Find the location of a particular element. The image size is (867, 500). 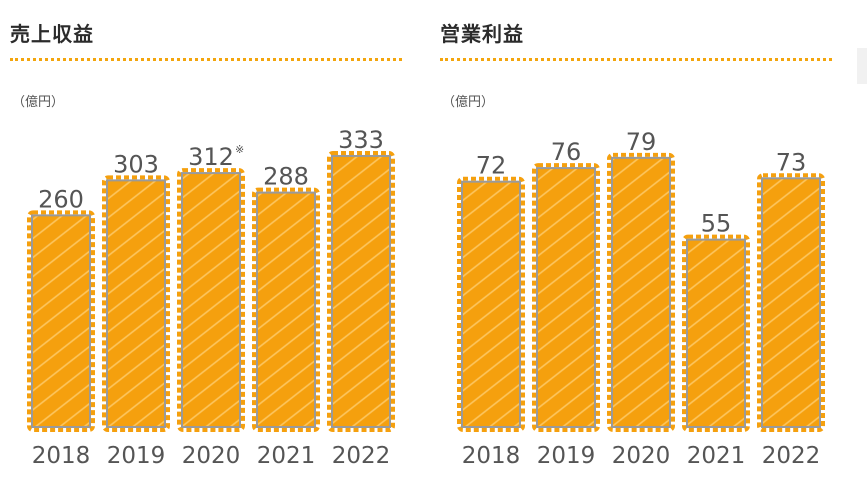

value-label: 73 is located at coordinates (791, 162).